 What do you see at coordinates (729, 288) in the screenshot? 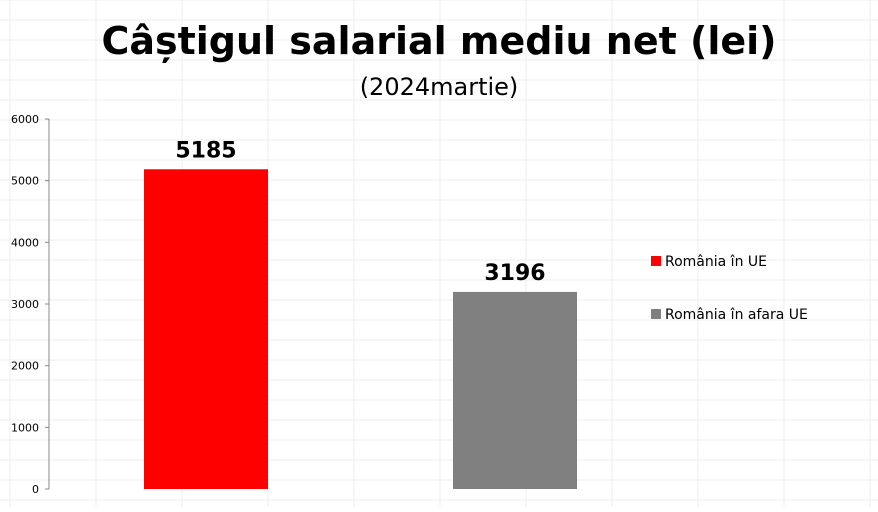
I see `legend: România în UE România în afara UE` at bounding box center [729, 288].